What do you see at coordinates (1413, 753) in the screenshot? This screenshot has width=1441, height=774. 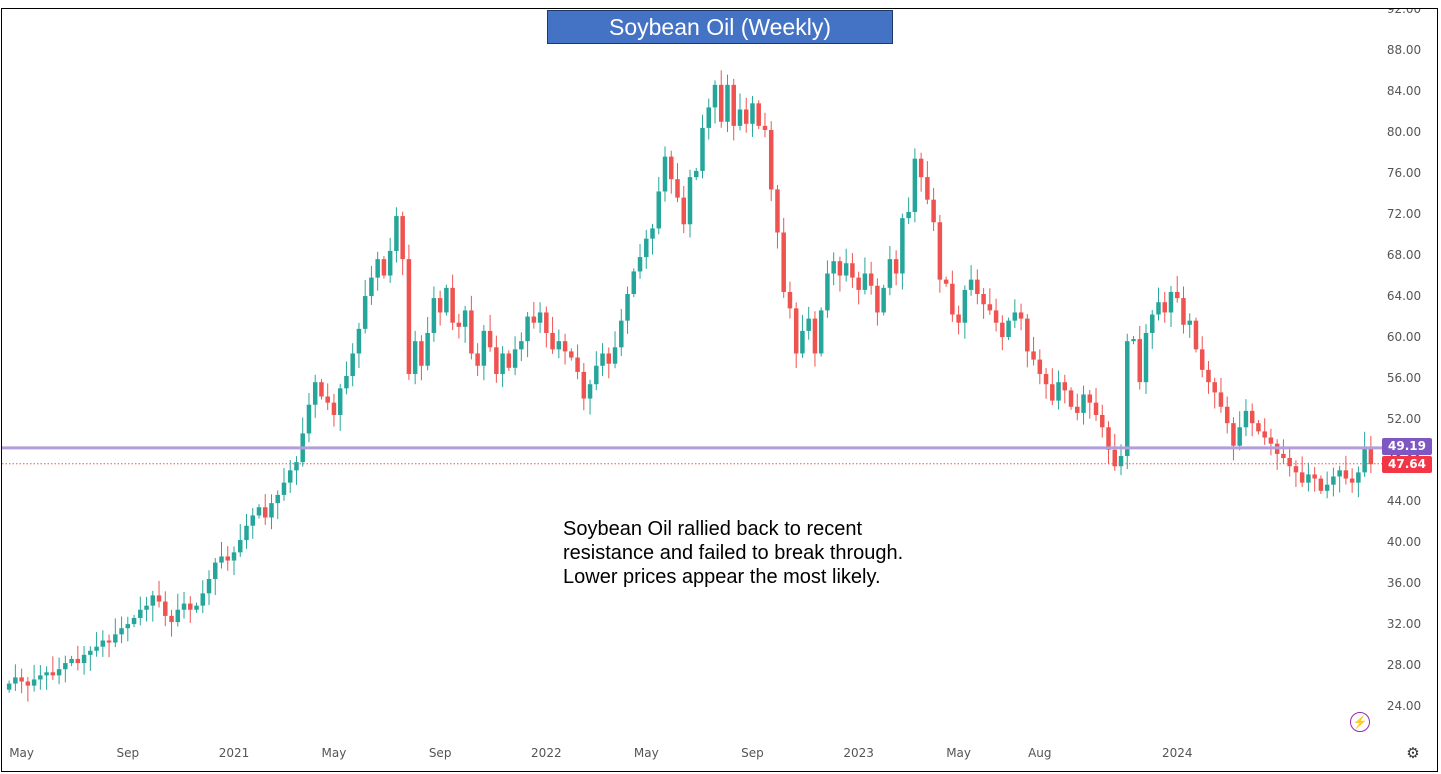 I see `gear-icon: ⚙` at bounding box center [1413, 753].